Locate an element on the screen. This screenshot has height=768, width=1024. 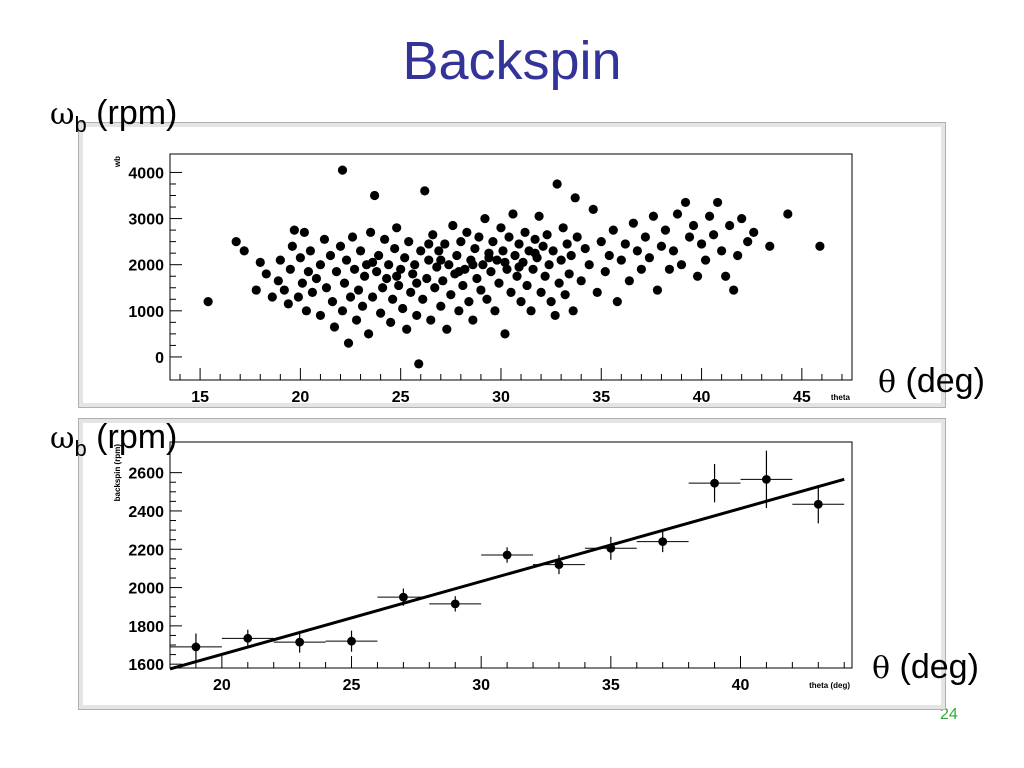
bottom-x-tick-label: 40 is located at coordinates (741, 685).